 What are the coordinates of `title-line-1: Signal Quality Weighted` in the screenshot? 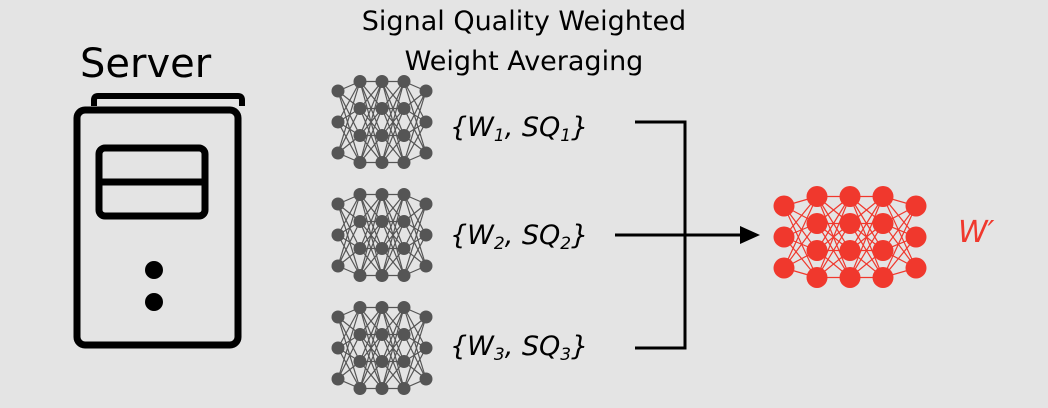 It's located at (524, 21).